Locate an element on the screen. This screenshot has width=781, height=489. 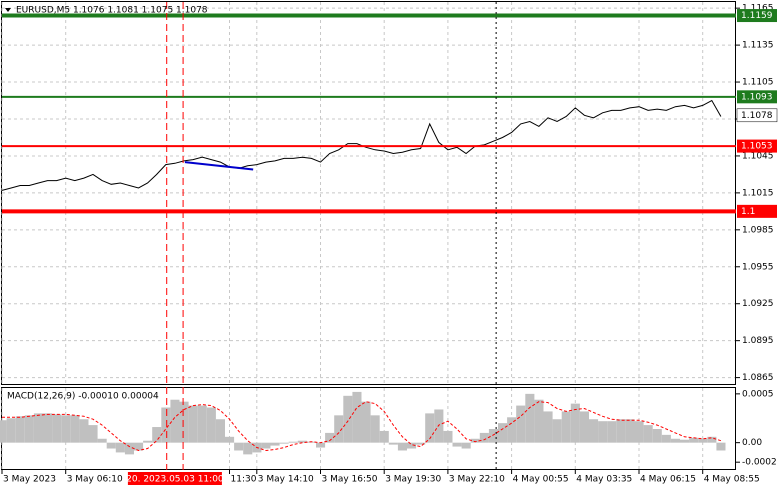
level-label: 1.1 is located at coordinates (748, 212).